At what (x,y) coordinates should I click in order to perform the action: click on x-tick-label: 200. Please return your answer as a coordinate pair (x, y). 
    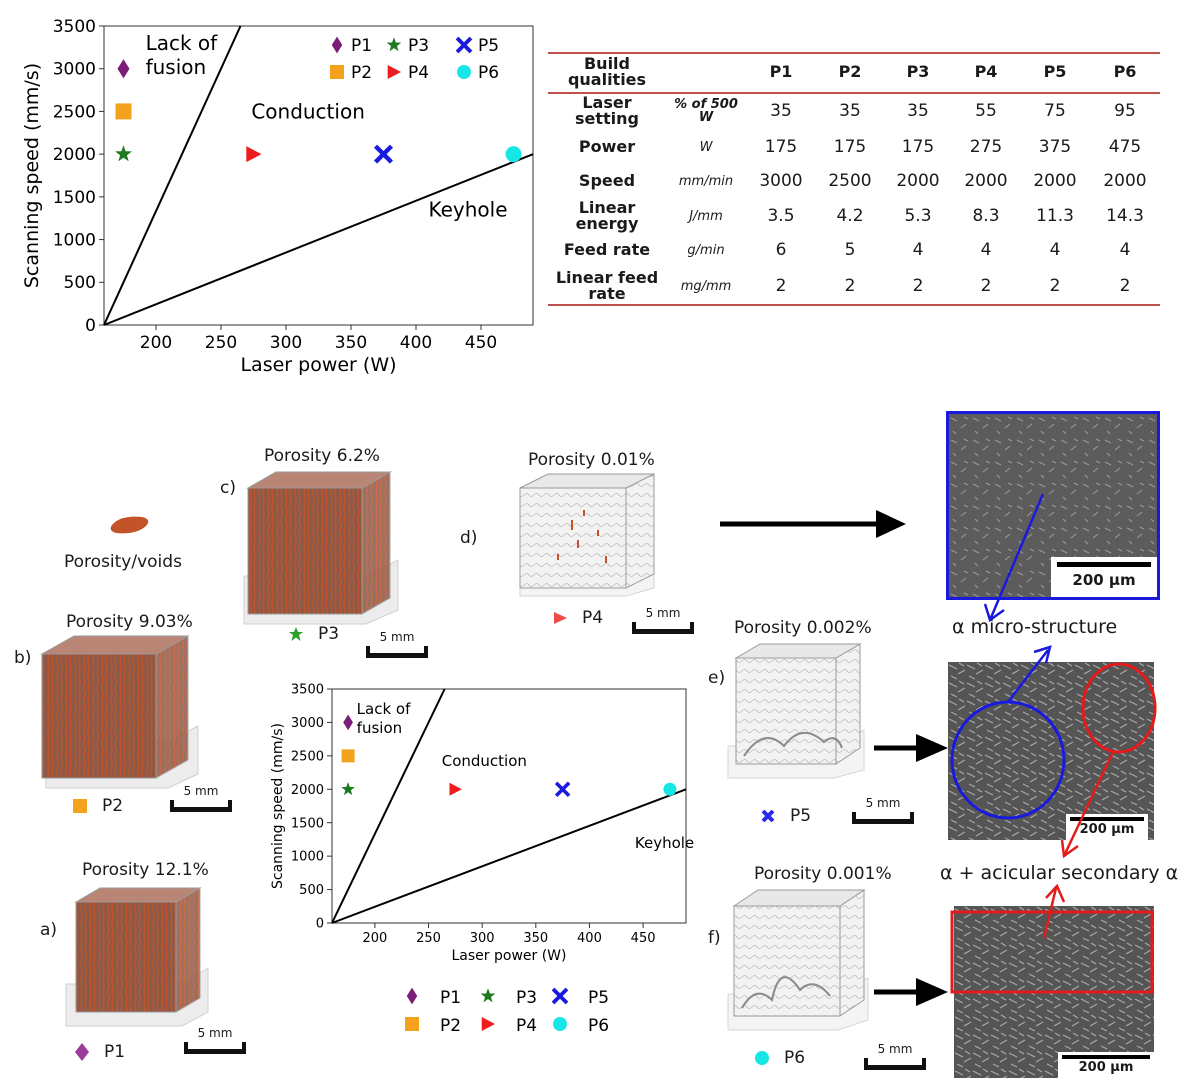
    Looking at the image, I should click on (374, 938).